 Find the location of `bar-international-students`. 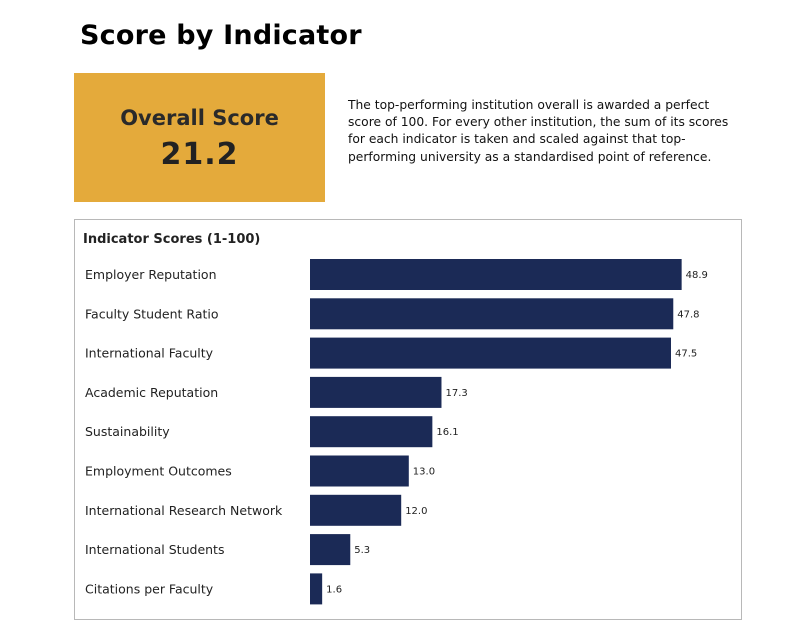

bar-international-students is located at coordinates (330, 550).